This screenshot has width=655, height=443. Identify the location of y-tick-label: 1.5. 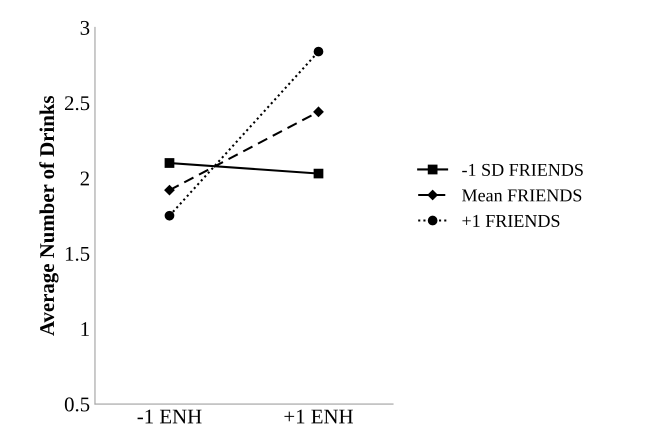
(78, 253).